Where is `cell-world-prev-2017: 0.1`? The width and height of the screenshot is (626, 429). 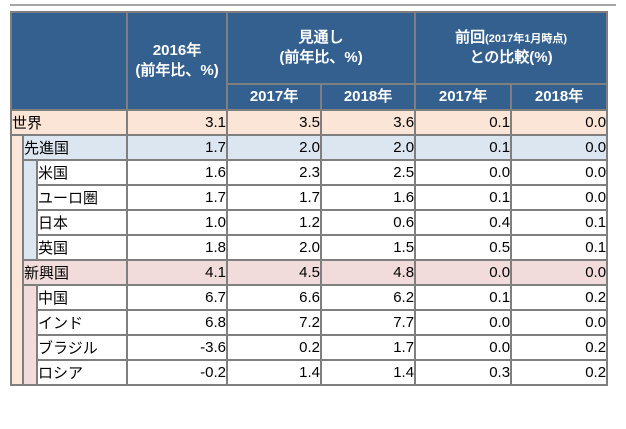
cell-world-prev-2017: 0.1 is located at coordinates (463, 122).